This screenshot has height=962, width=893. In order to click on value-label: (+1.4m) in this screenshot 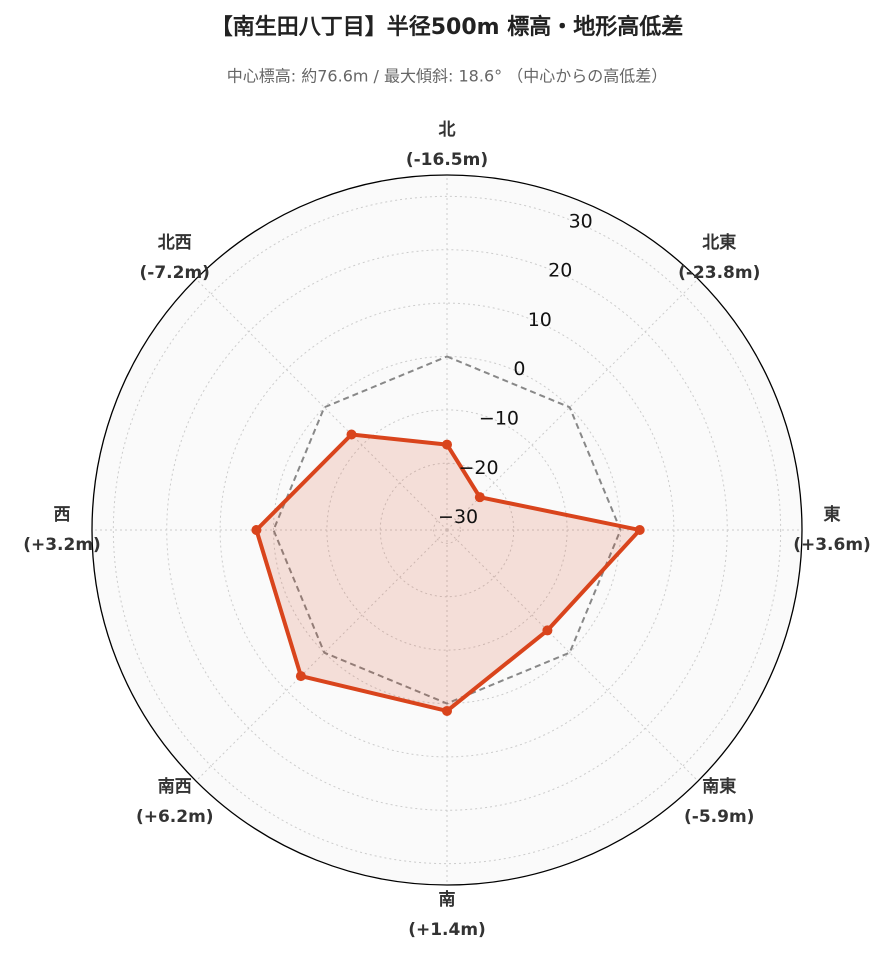, I will do `click(447, 930)`.